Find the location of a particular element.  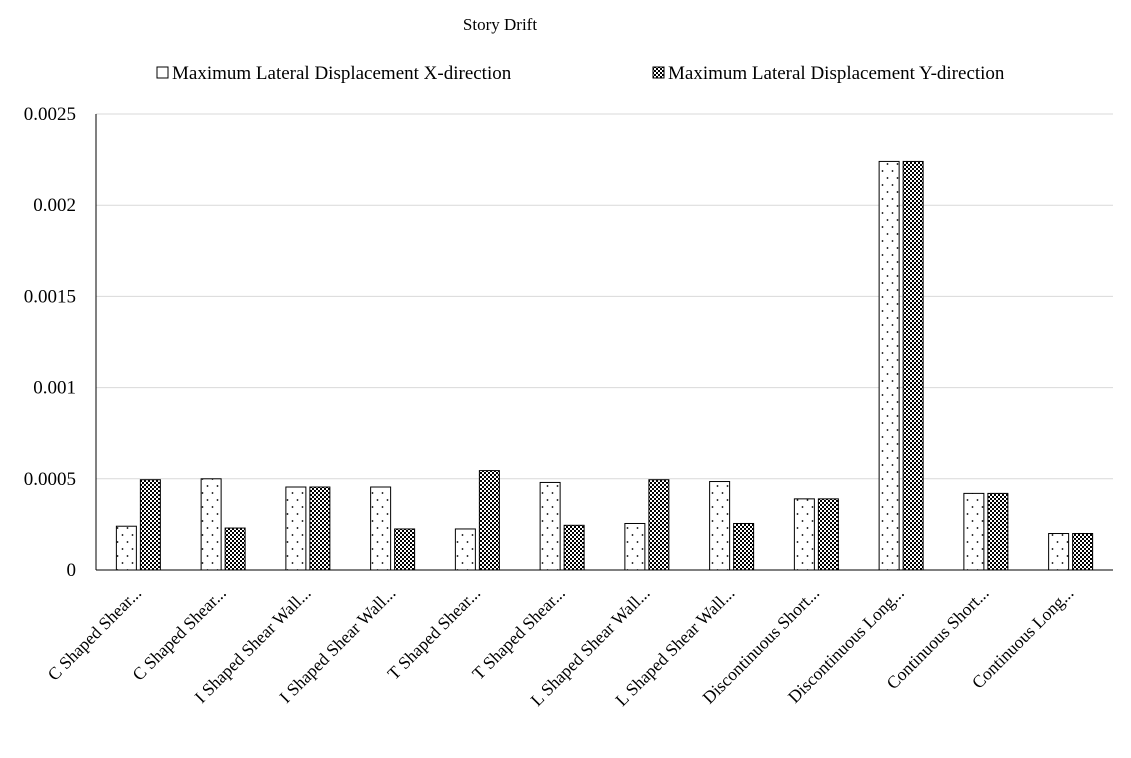

chart-title: Story Drift is located at coordinates (500, 24).